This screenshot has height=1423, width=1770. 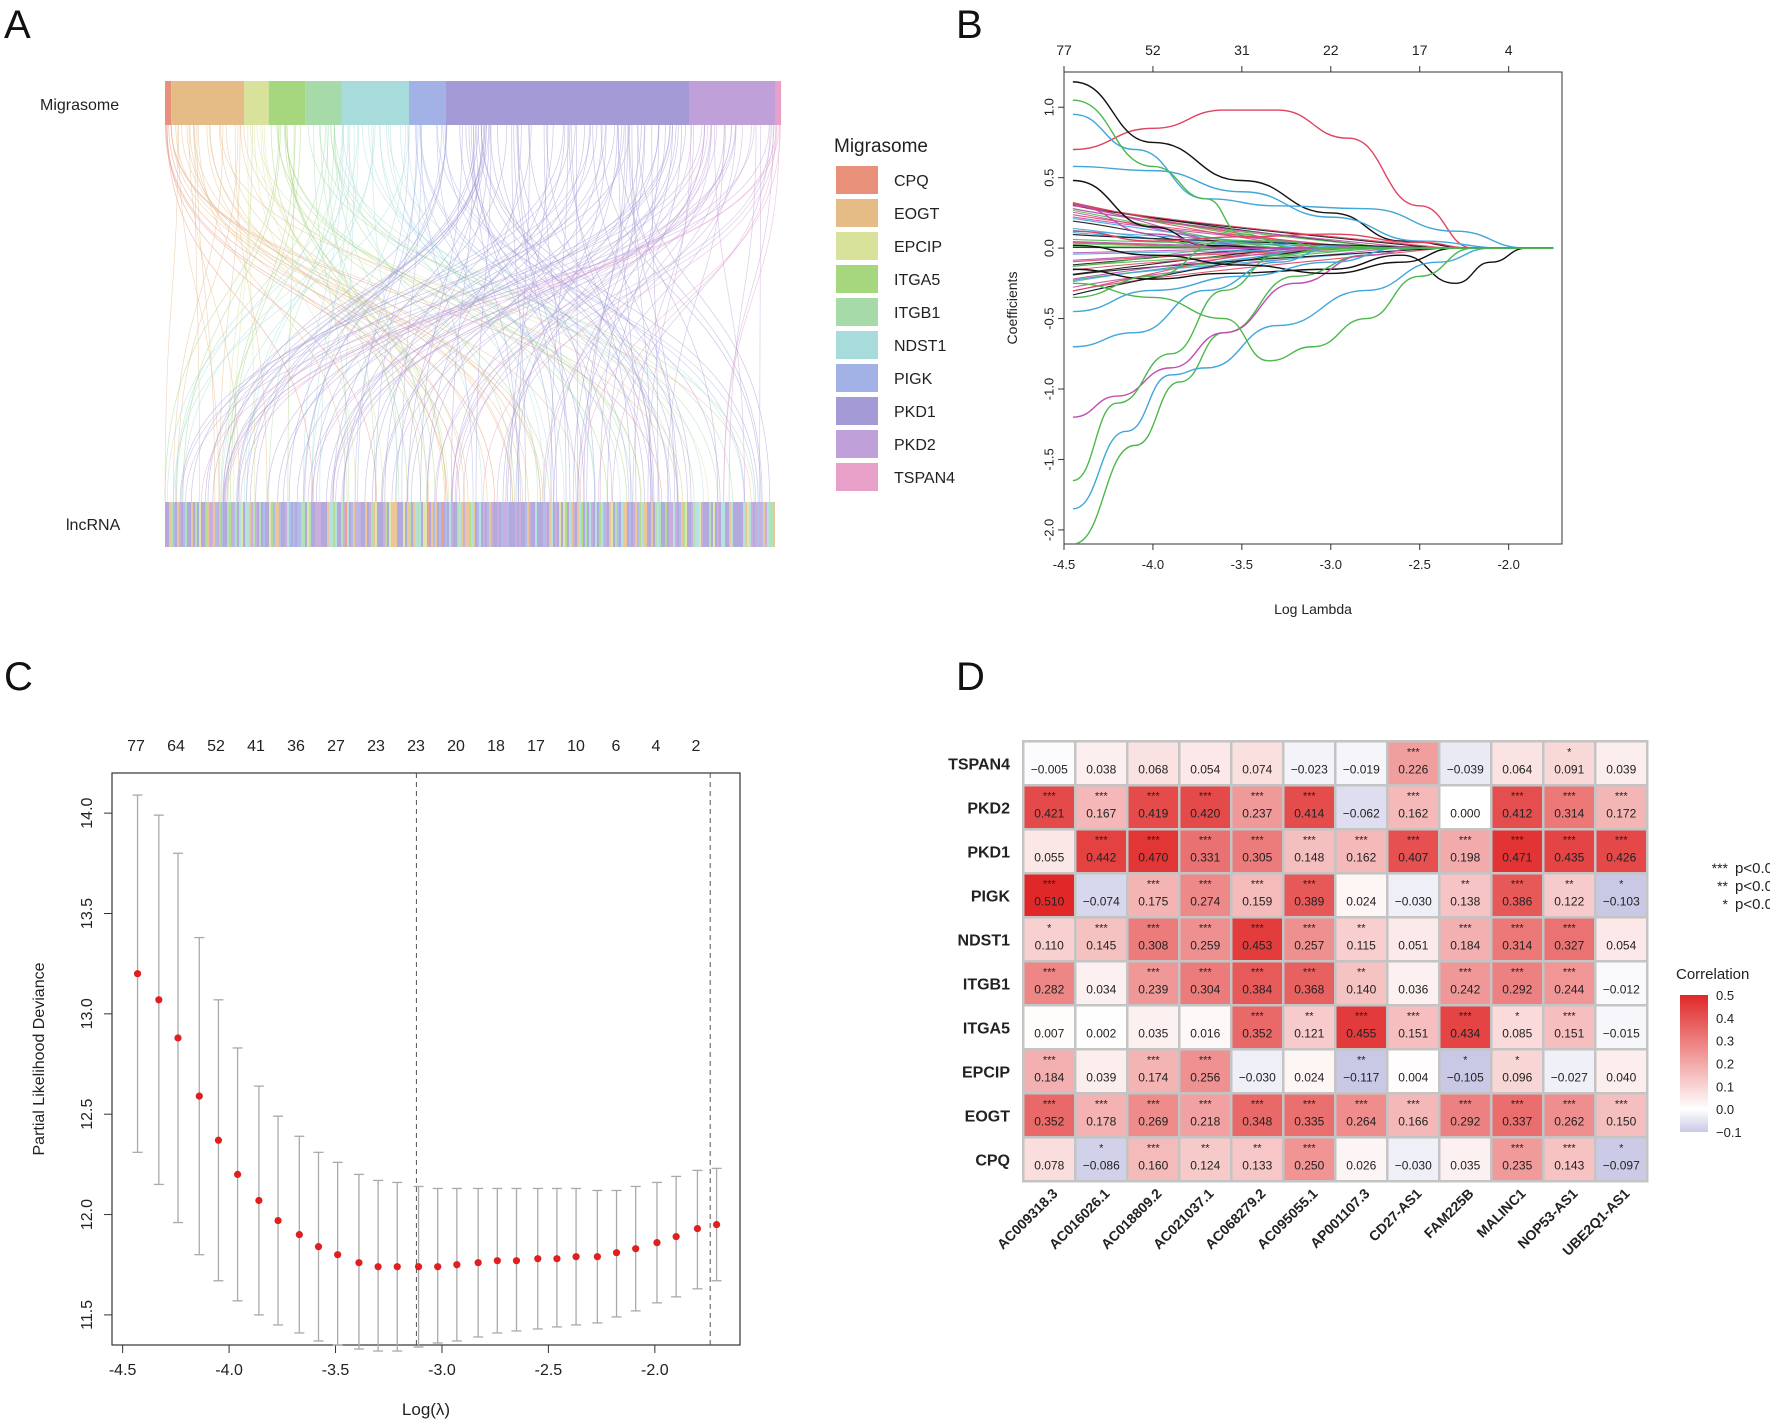 I want to click on sankey-bottom-axis-label: lncRNA, so click(x=93, y=525).